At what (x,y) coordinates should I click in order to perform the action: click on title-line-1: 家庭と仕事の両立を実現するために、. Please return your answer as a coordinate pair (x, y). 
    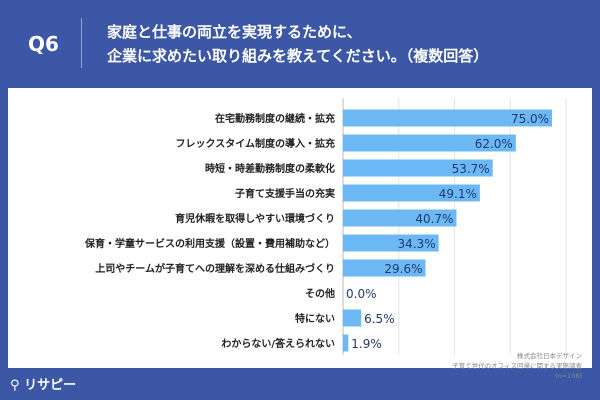
    Looking at the image, I should click on (234, 32).